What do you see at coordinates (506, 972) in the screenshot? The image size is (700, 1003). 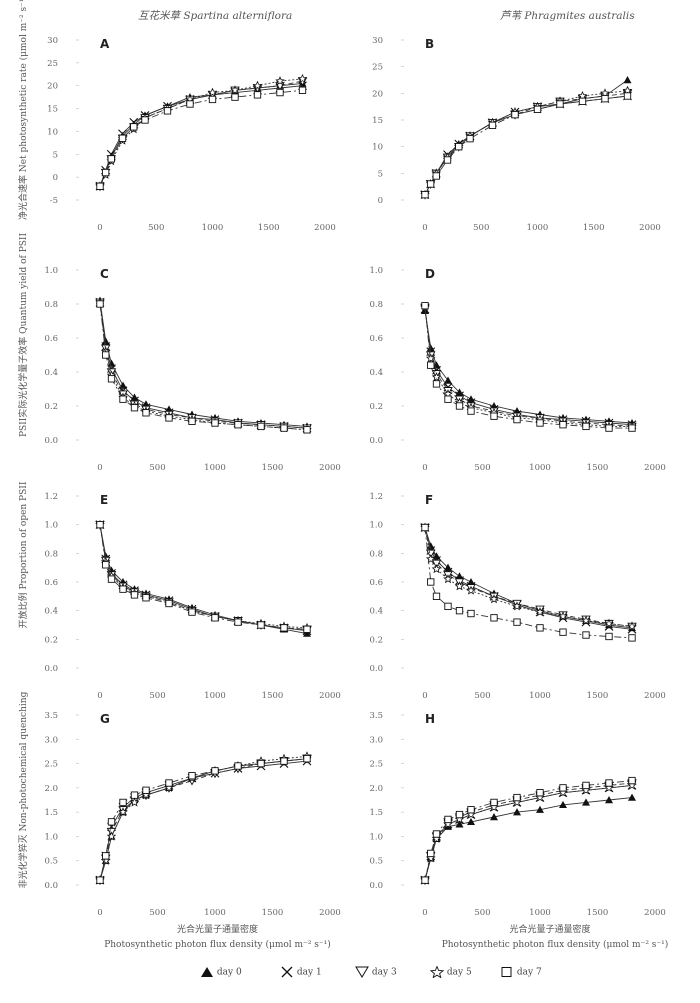 I see `square-open-icon` at bounding box center [506, 972].